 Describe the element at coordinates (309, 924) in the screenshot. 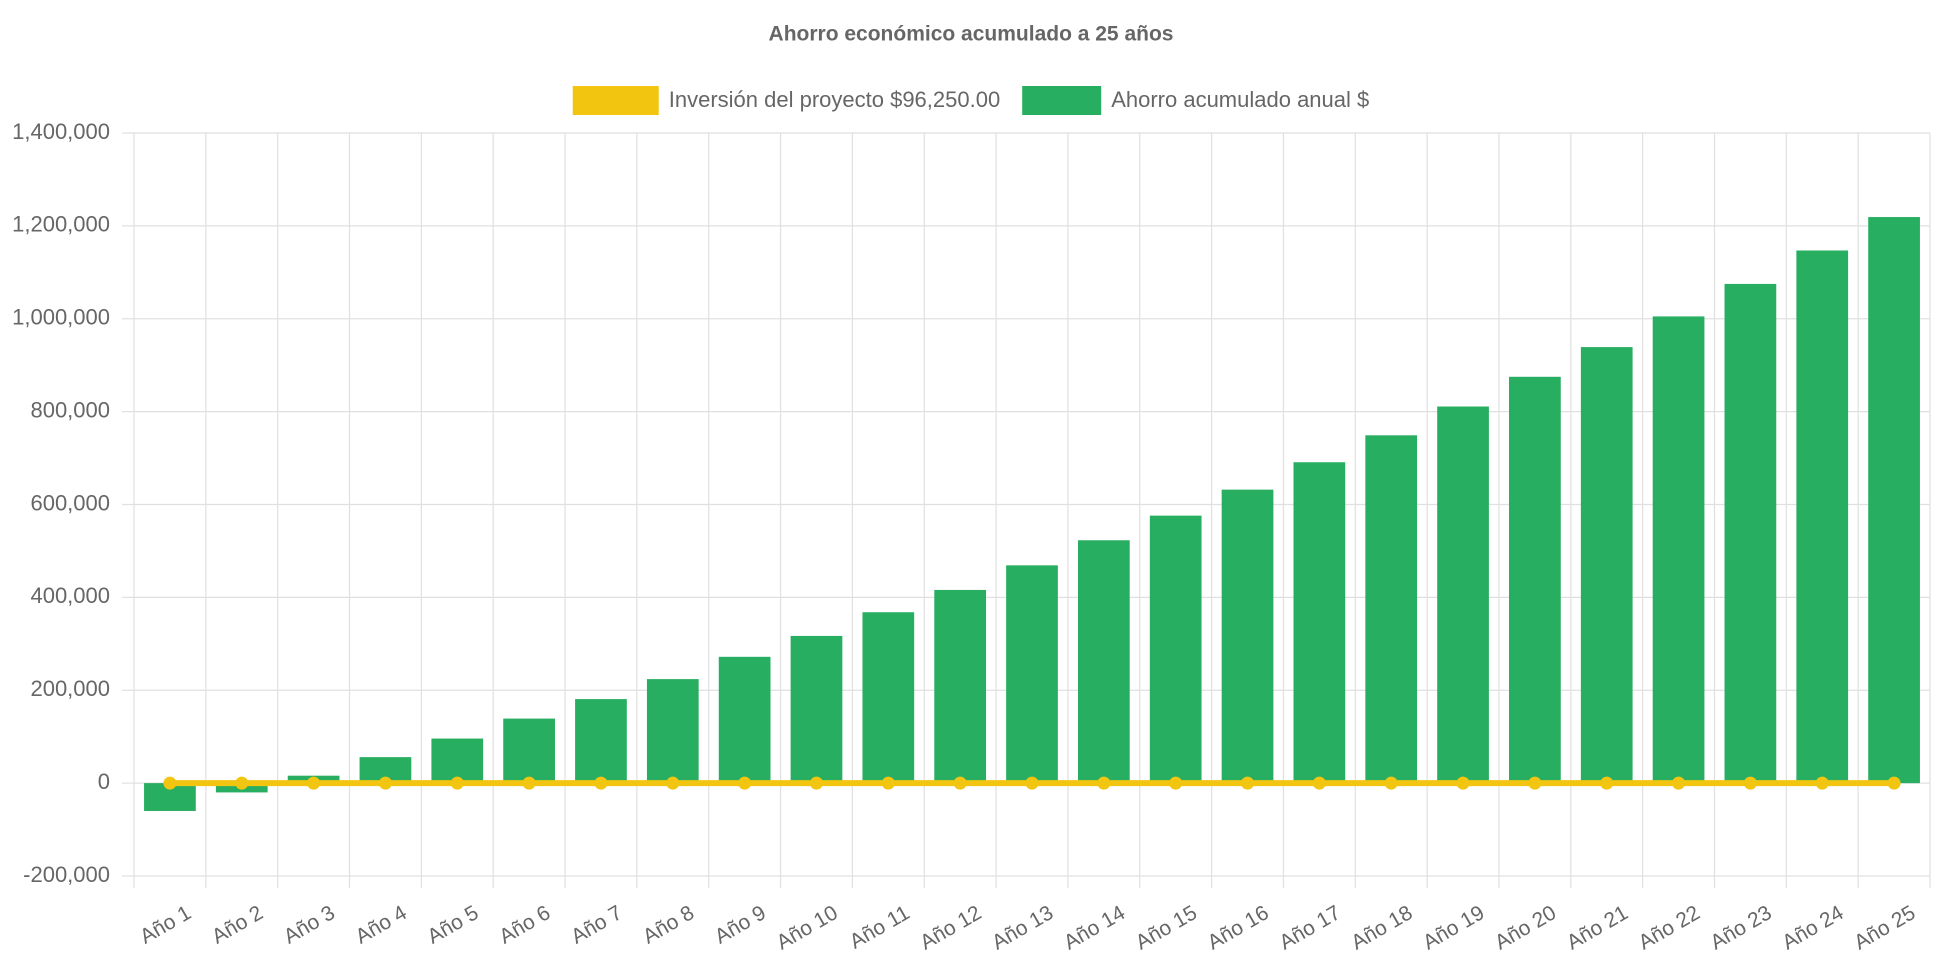

I see `x-tick-label: Año 3` at that location.